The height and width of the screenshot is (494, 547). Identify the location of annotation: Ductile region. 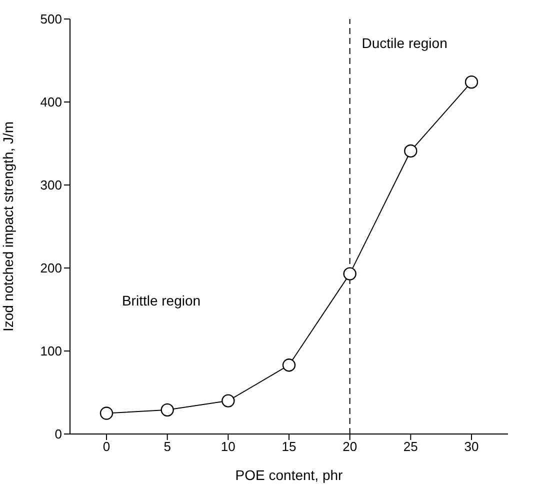
(405, 43).